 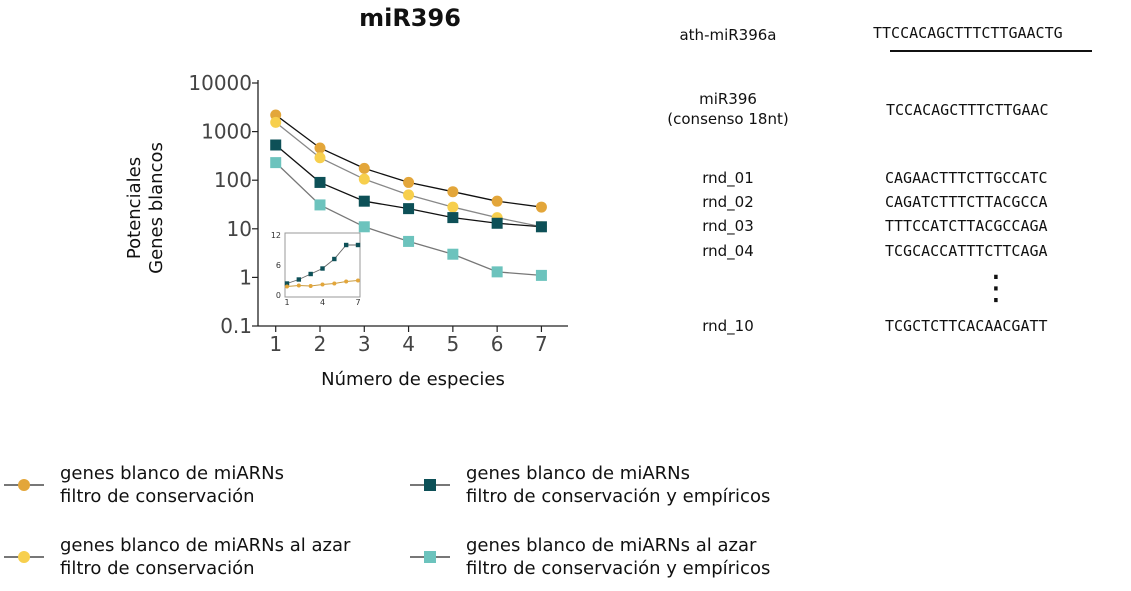 I want to click on y-tick-label: 10000, so click(x=220, y=83).